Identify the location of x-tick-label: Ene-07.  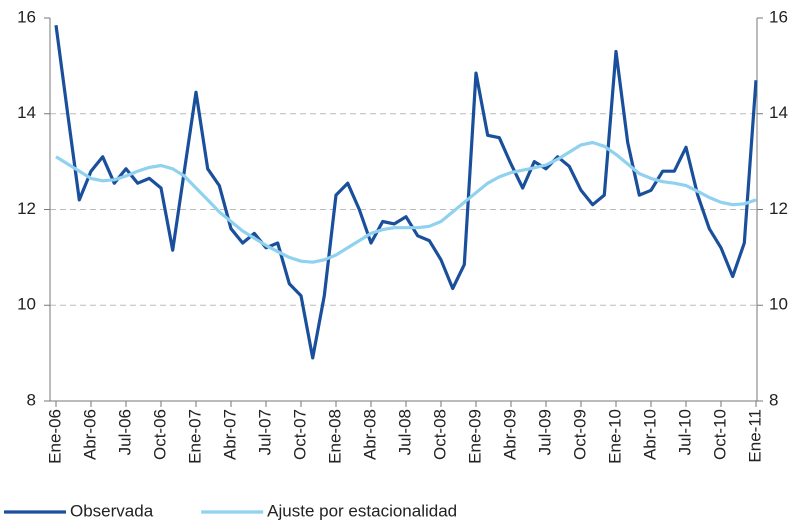
(194, 436).